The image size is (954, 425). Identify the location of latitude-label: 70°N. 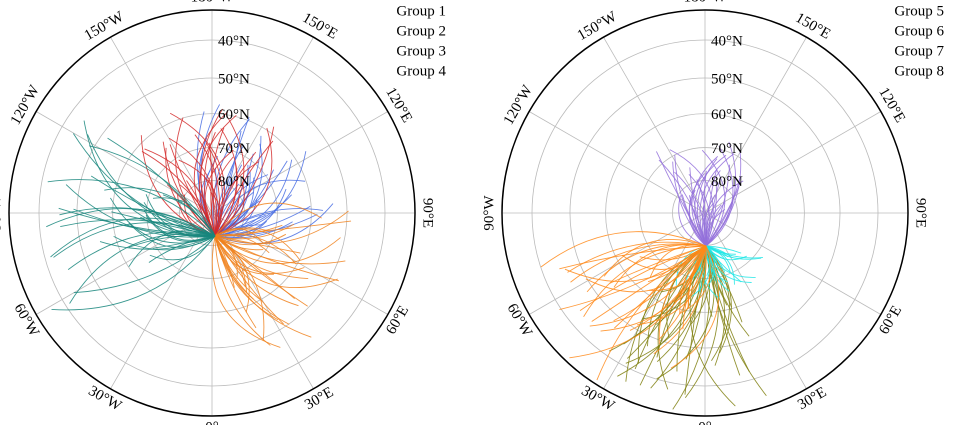
(234, 149).